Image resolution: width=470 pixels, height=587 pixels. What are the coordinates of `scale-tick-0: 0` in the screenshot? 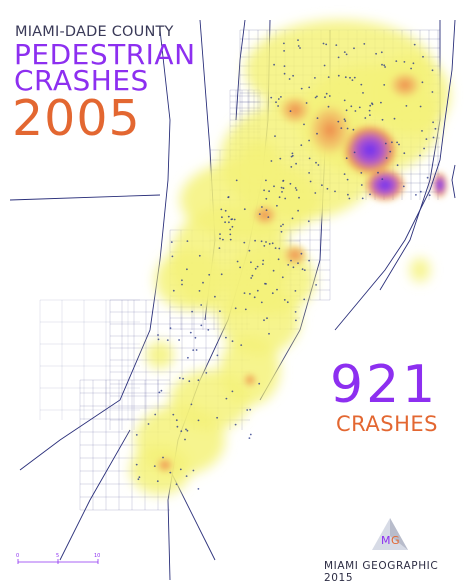 It's located at (17, 556).